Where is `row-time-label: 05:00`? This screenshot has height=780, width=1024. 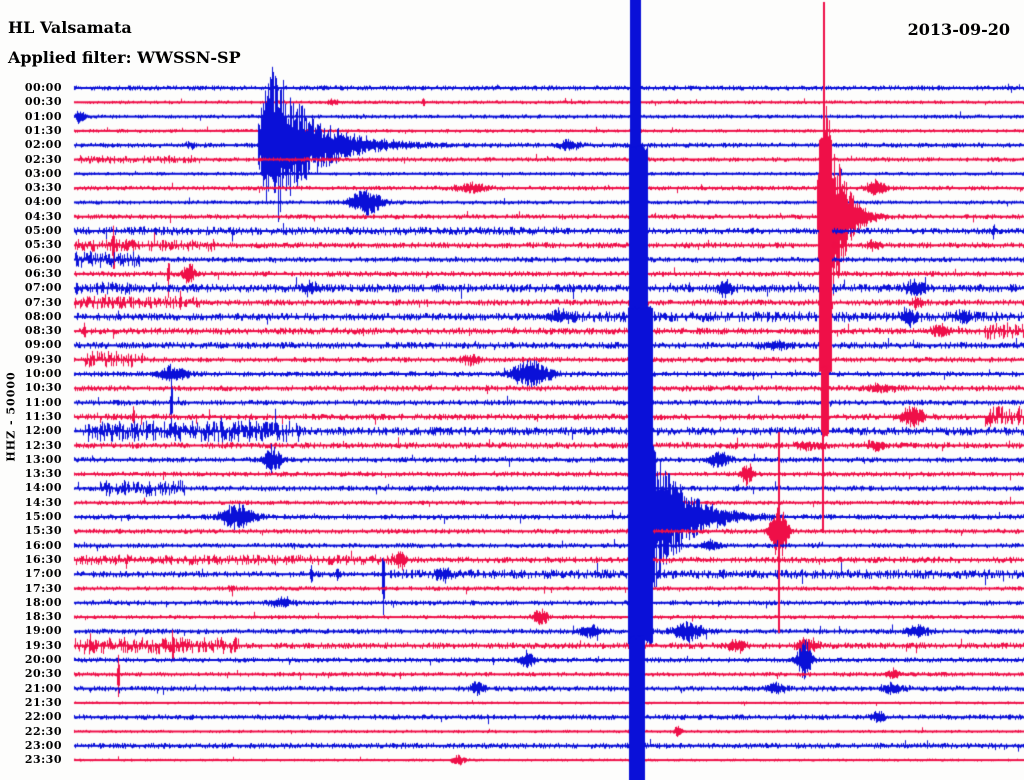 row-time-label: 05:00 is located at coordinates (43, 230).